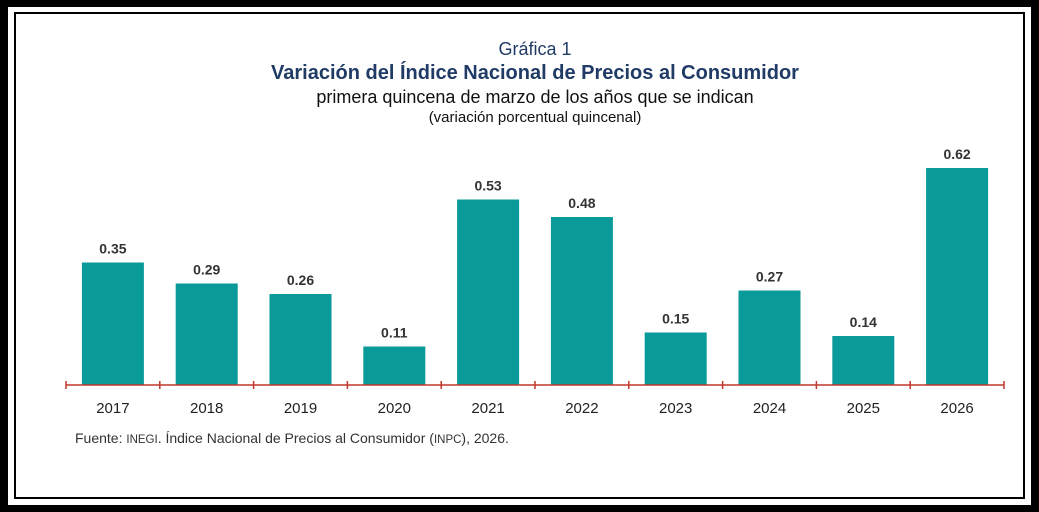  What do you see at coordinates (863, 408) in the screenshot?
I see `x-tick-label-2025: 2025` at bounding box center [863, 408].